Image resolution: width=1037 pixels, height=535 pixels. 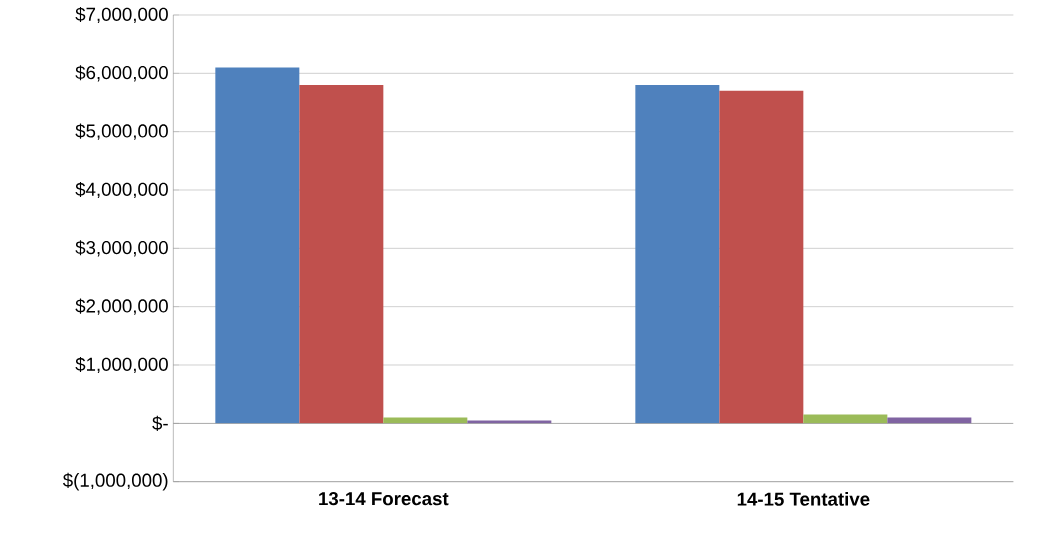 I want to click on y-tick-label: $-, so click(x=160, y=423).